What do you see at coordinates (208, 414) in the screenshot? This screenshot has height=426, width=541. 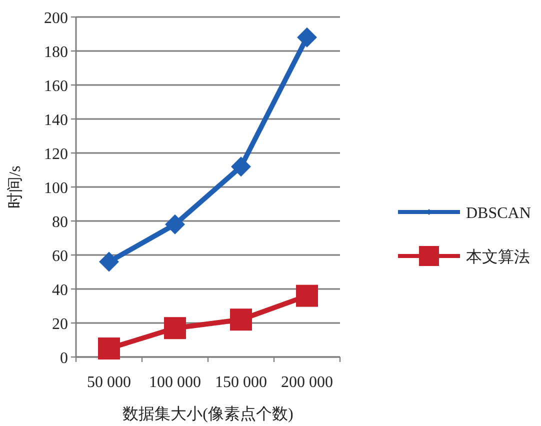 I see `x-axis-title: 数据集大小(像素点个数)` at bounding box center [208, 414].